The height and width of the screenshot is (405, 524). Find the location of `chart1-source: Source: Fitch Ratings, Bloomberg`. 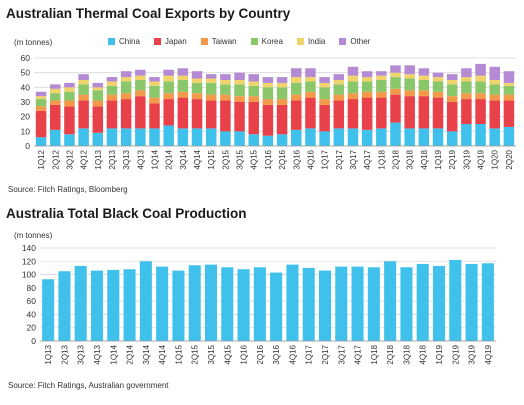

chart1-source: Source: Fitch Ratings, Bloomberg is located at coordinates (68, 189).